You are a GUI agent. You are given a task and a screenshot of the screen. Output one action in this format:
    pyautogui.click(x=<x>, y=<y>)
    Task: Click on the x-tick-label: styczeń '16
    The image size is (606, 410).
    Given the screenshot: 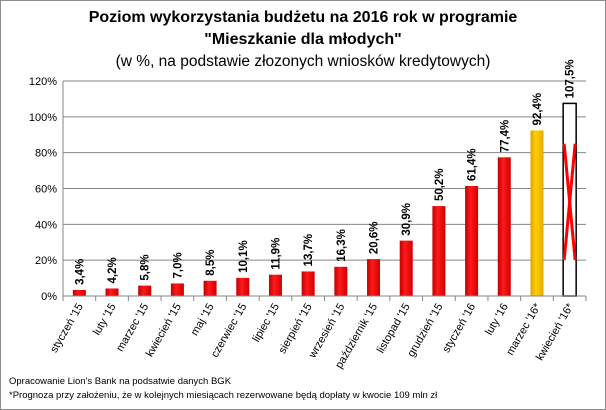 What is the action you would take?
    pyautogui.click(x=459, y=328)
    